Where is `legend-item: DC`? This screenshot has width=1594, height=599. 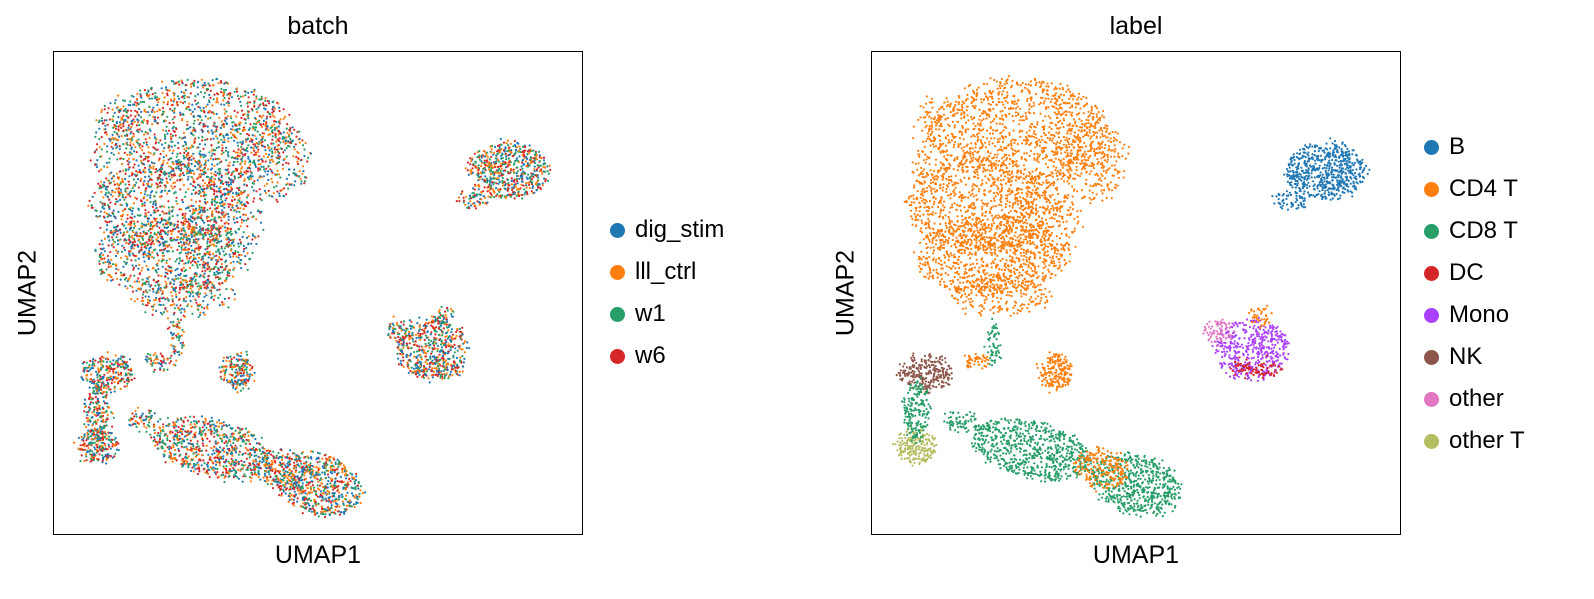
legend-item: DC is located at coordinates (1454, 273).